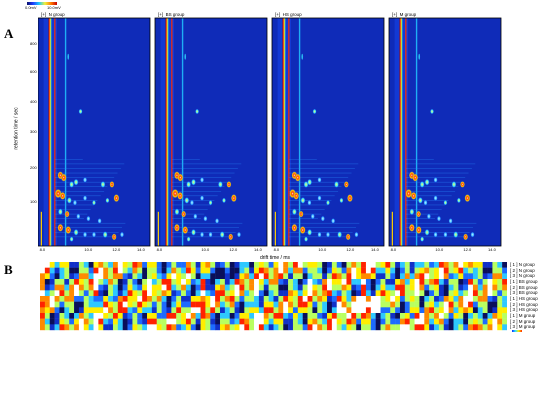 The width and height of the screenshot is (550, 402). I want to click on ims-plot, so click(94, 132).